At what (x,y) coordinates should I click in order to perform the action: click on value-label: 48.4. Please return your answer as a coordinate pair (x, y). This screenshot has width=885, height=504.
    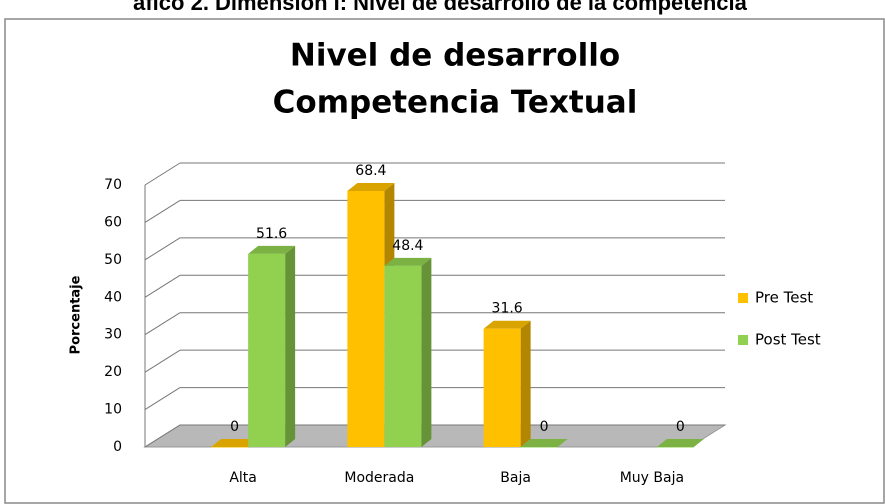
    Looking at the image, I should click on (407, 246).